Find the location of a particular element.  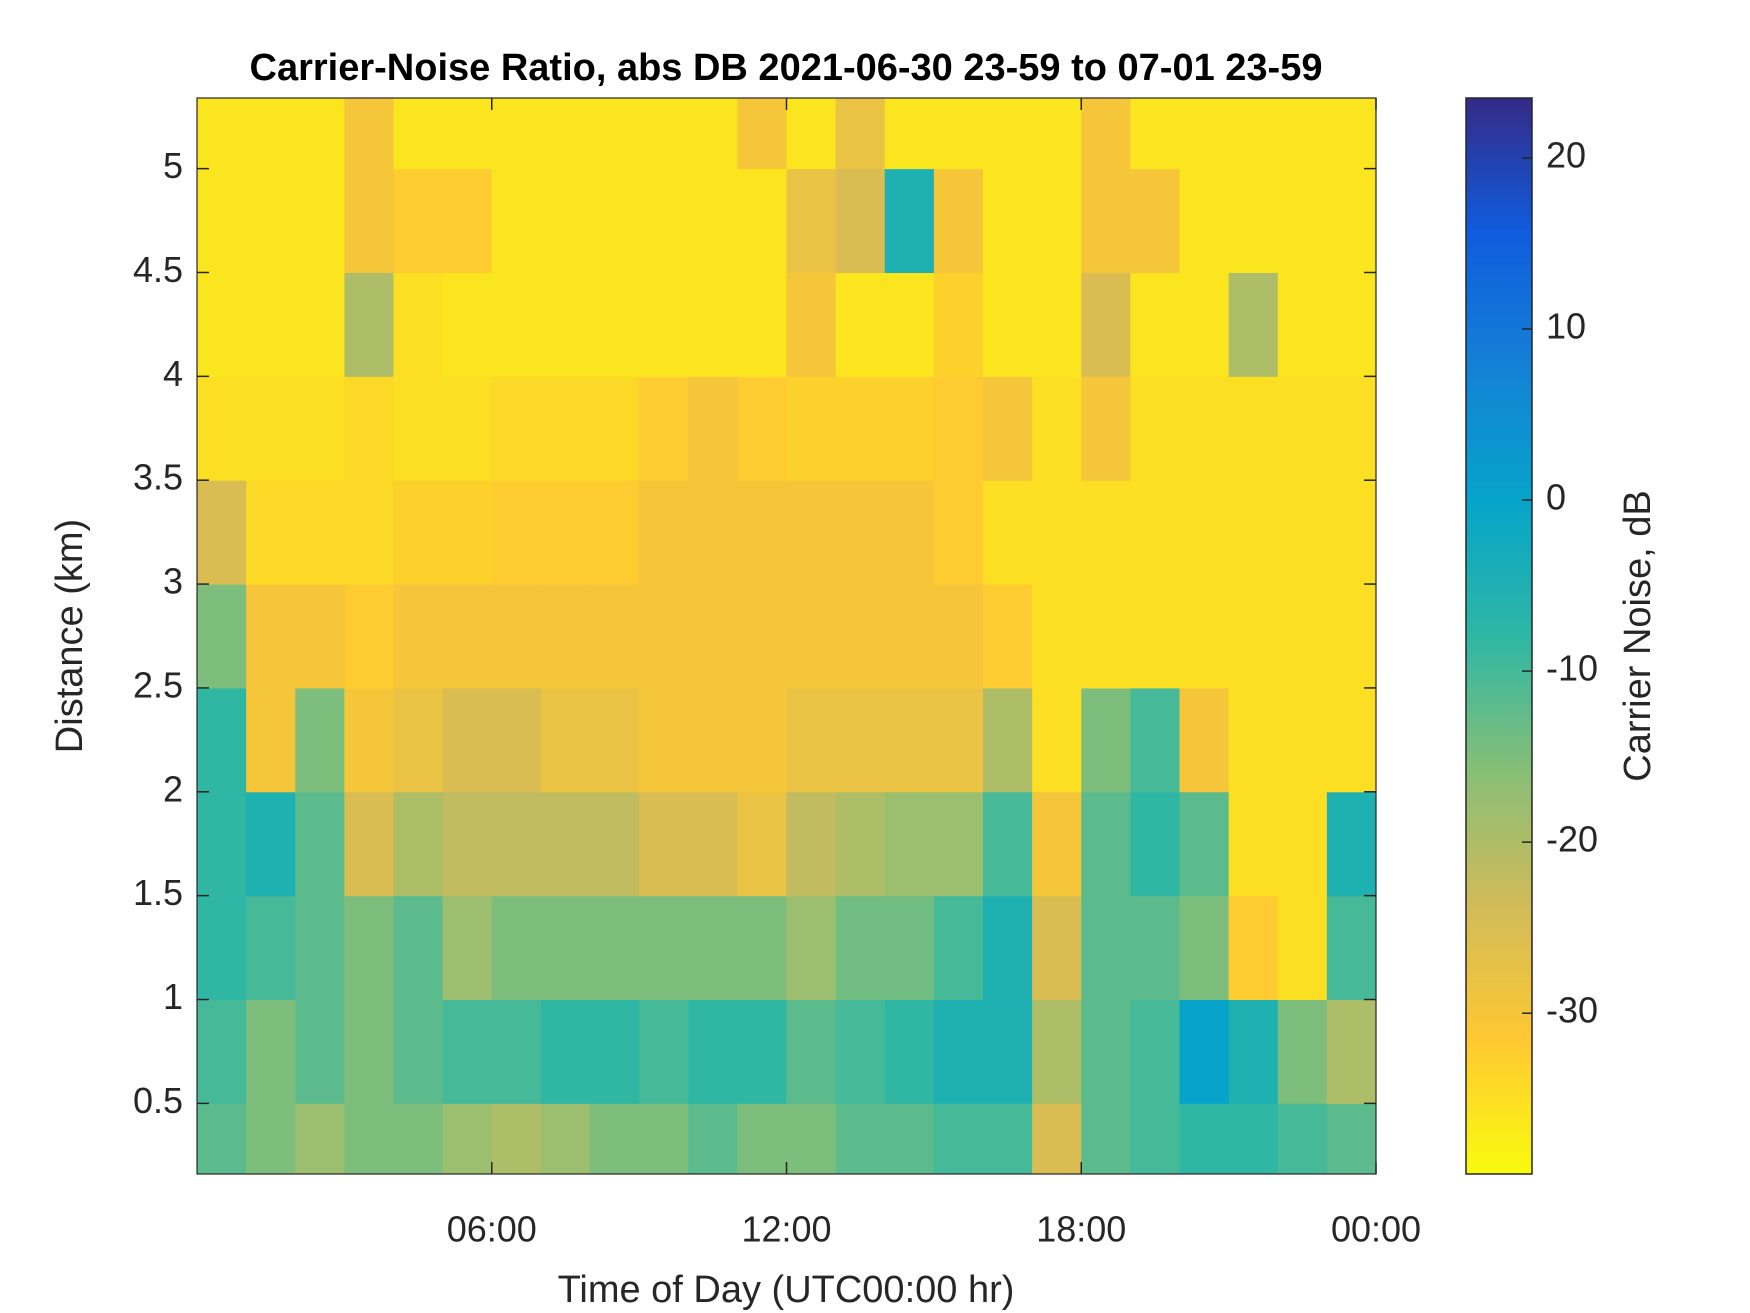

y-tick-label: 2.5 is located at coordinates (158, 684).